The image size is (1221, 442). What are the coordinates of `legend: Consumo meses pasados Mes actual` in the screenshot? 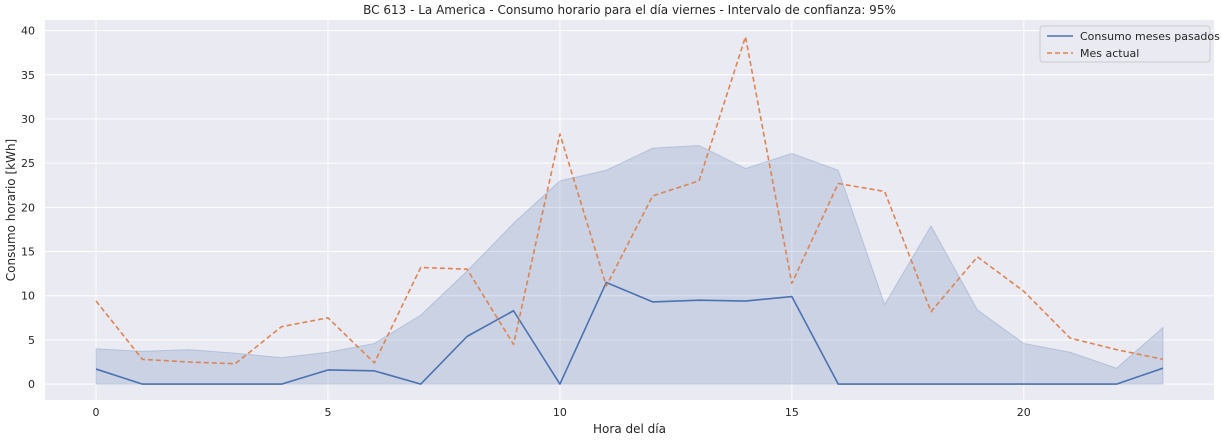 It's located at (1129, 44).